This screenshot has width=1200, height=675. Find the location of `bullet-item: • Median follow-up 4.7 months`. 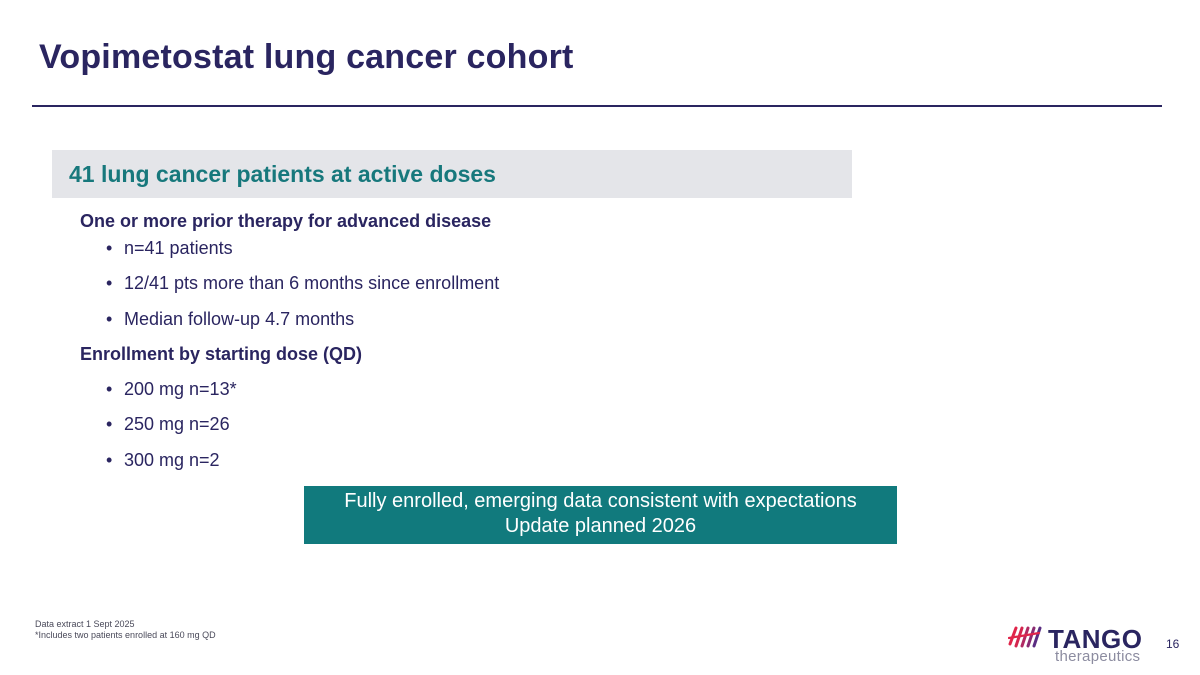

bullet-item: • Median follow-up 4.7 months is located at coordinates (230, 319).